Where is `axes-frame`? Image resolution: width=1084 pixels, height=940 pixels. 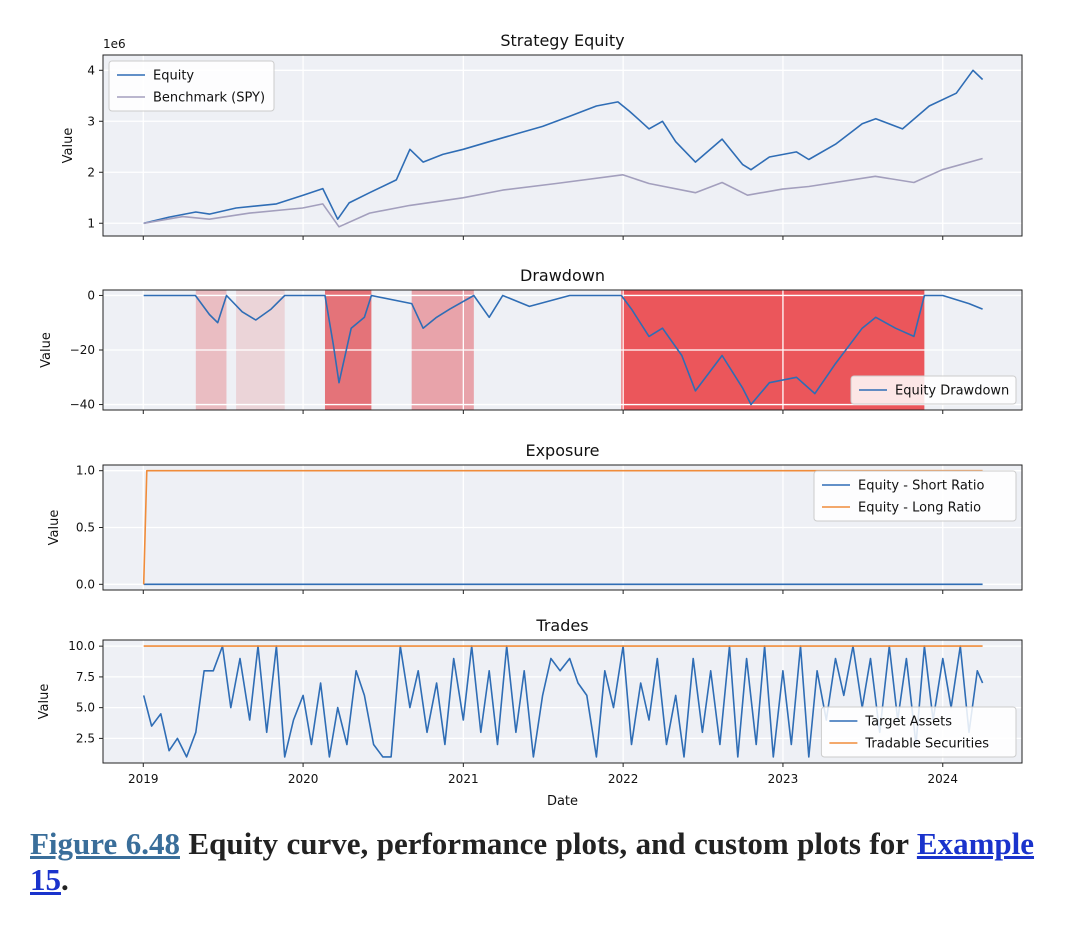
axes-frame is located at coordinates (562, 701).